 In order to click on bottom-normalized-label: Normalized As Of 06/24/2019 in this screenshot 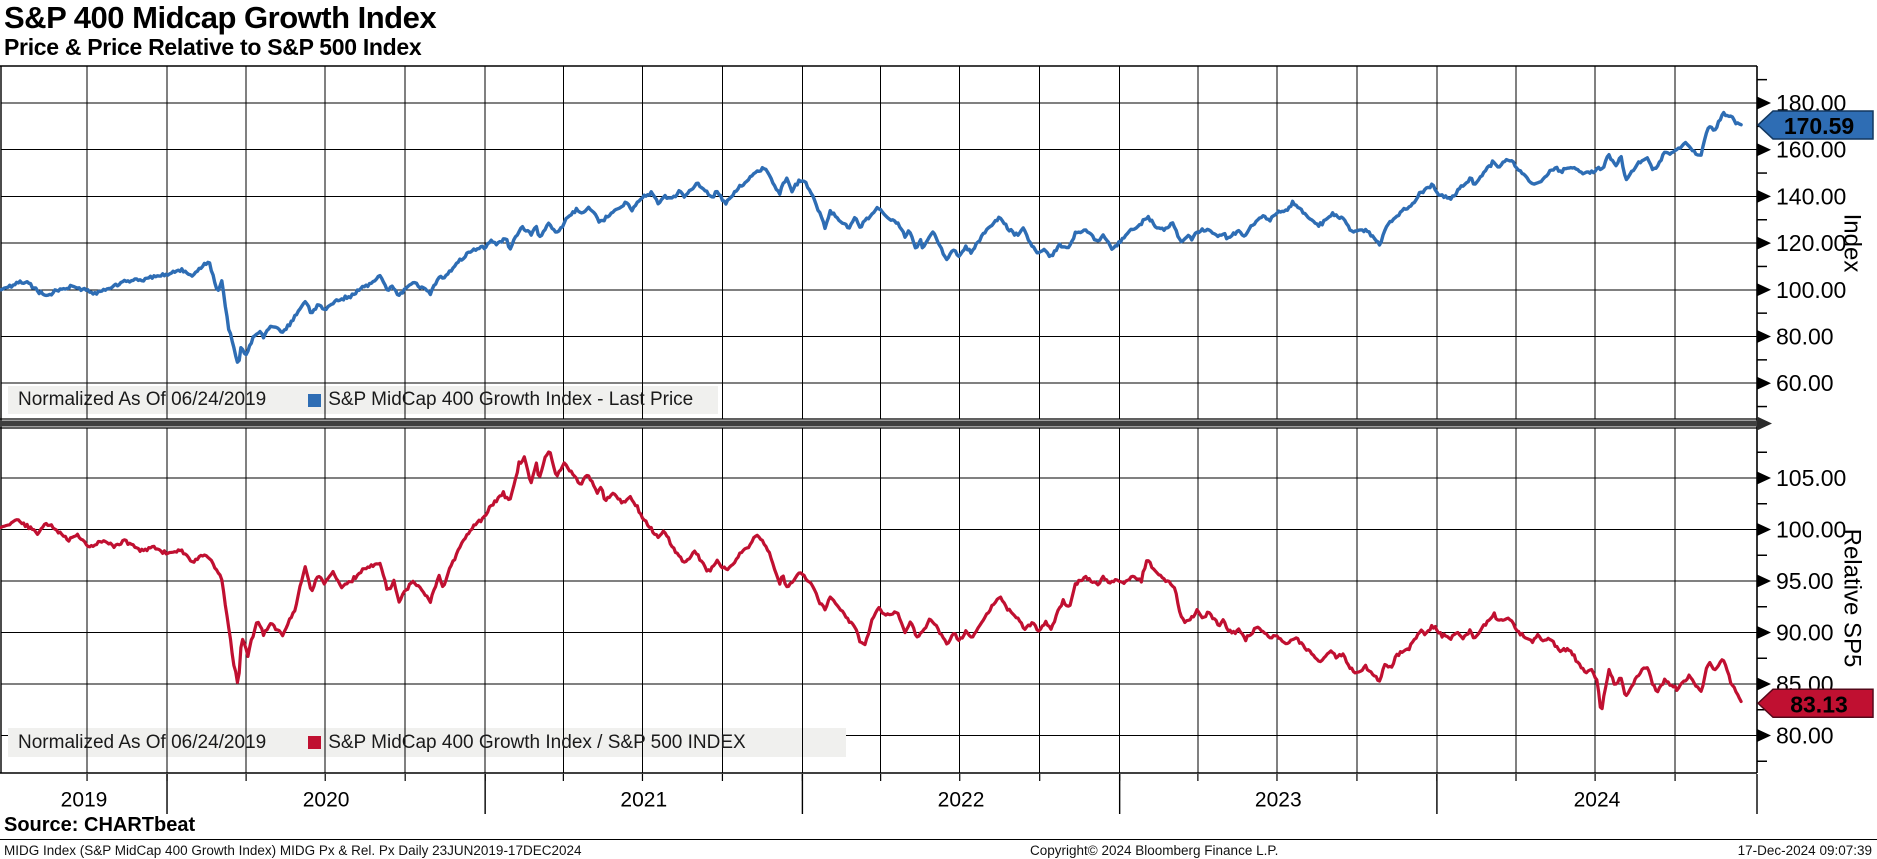, I will do `click(142, 742)`.